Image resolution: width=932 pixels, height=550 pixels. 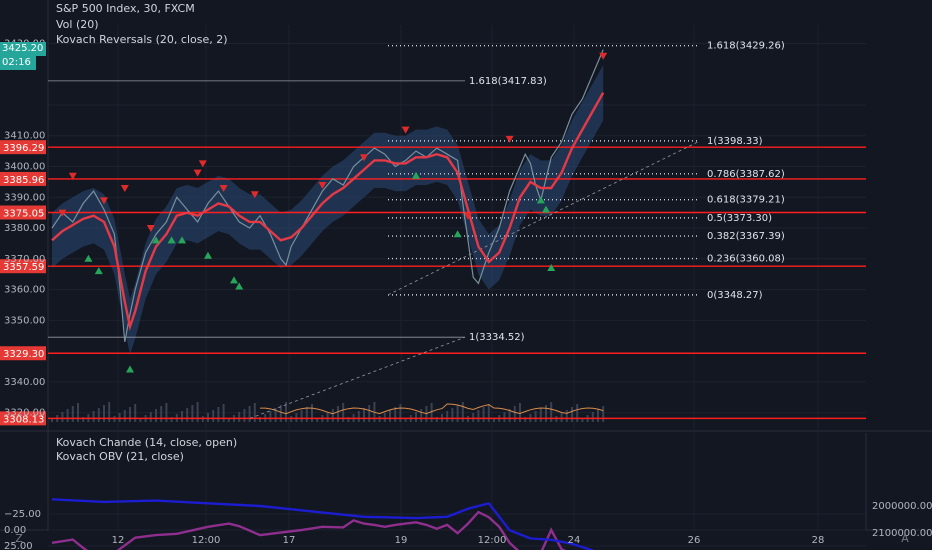 I want to click on level-tag-label: 3308.13, so click(x=23, y=419).